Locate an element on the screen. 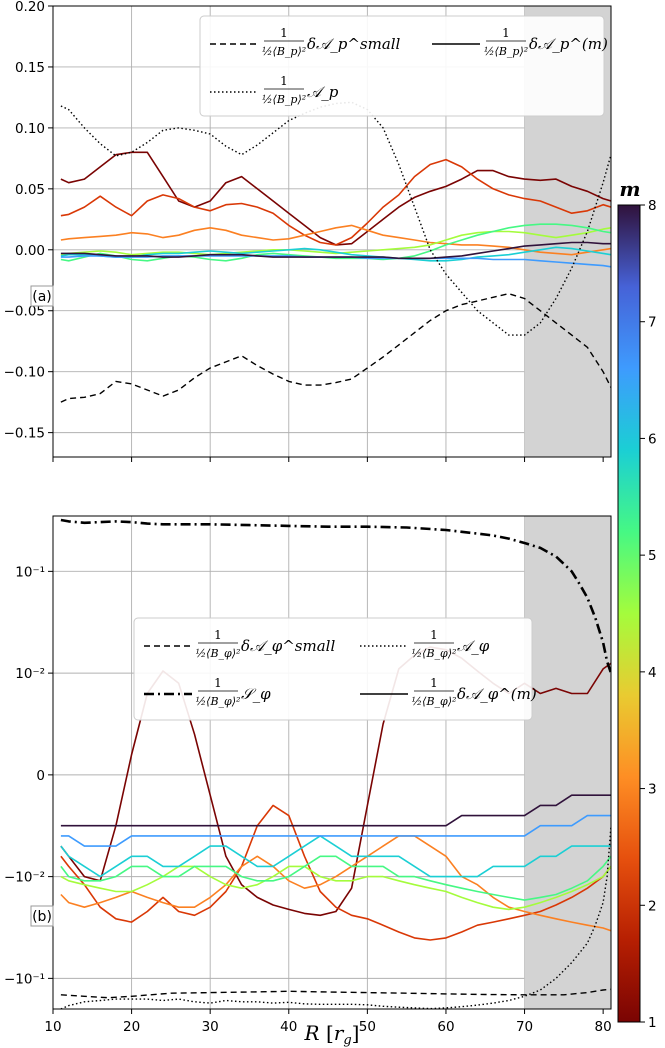  legend-entry-label: 𝒜_φ is located at coordinates (473, 646).